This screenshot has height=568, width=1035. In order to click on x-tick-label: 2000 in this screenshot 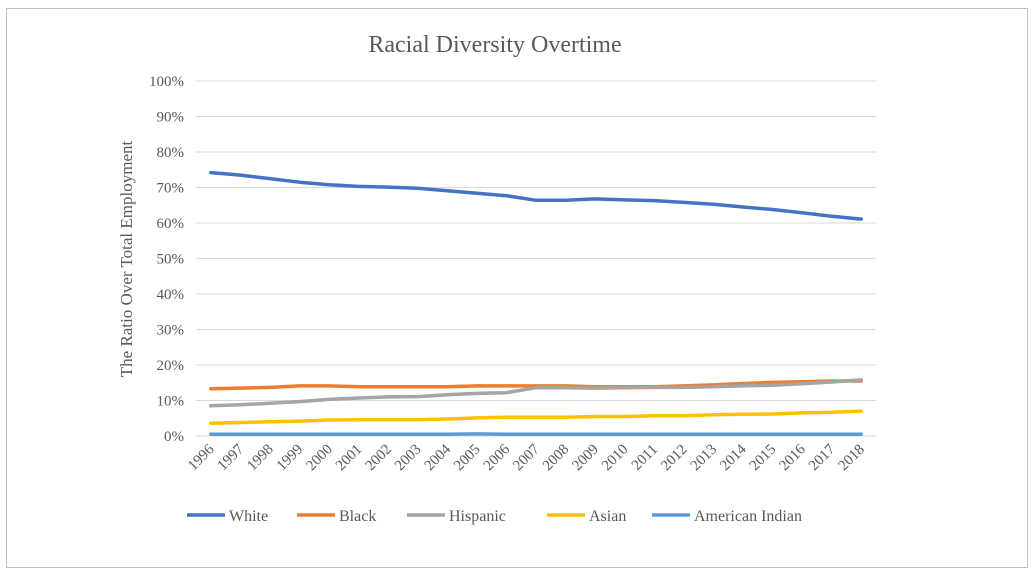, I will do `click(319, 458)`.